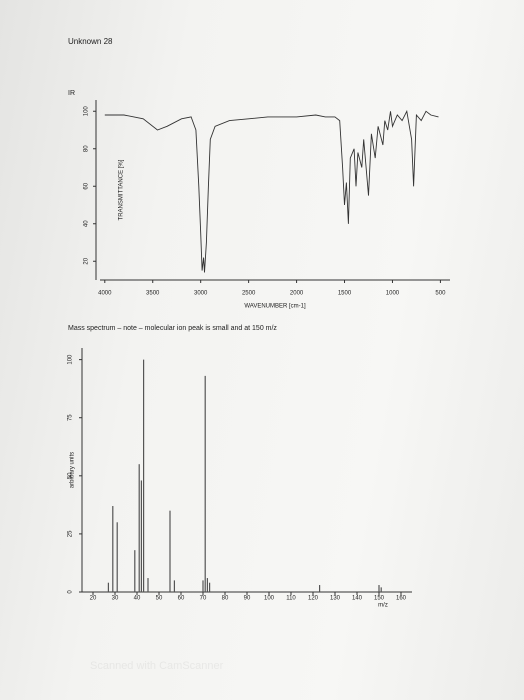 The image size is (524, 700). I want to click on x-tick-label: 50, so click(159, 599).